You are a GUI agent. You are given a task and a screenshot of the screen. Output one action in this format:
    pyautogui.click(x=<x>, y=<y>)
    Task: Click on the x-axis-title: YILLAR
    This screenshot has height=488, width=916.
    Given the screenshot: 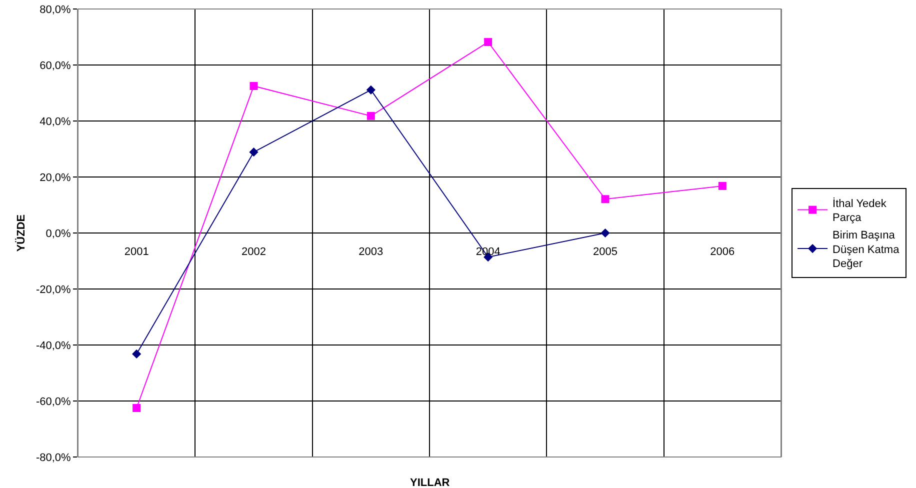 What is the action you would take?
    pyautogui.click(x=430, y=482)
    